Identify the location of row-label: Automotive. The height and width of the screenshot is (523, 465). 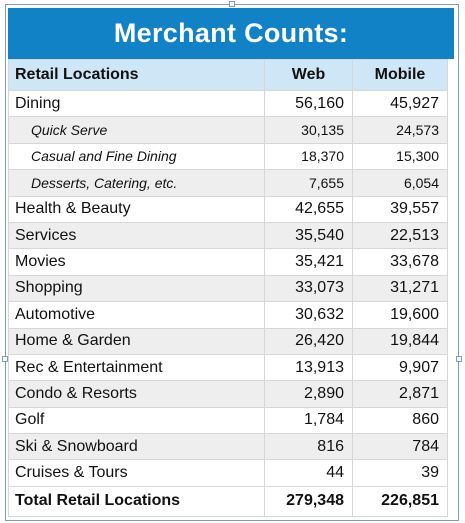
(136, 315).